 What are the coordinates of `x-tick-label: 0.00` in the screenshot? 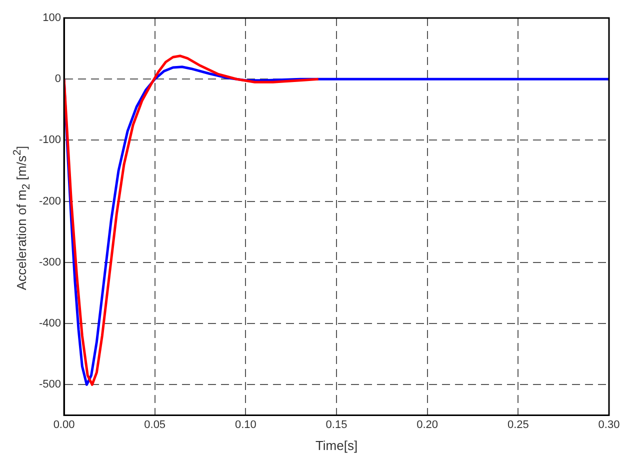 It's located at (64, 424).